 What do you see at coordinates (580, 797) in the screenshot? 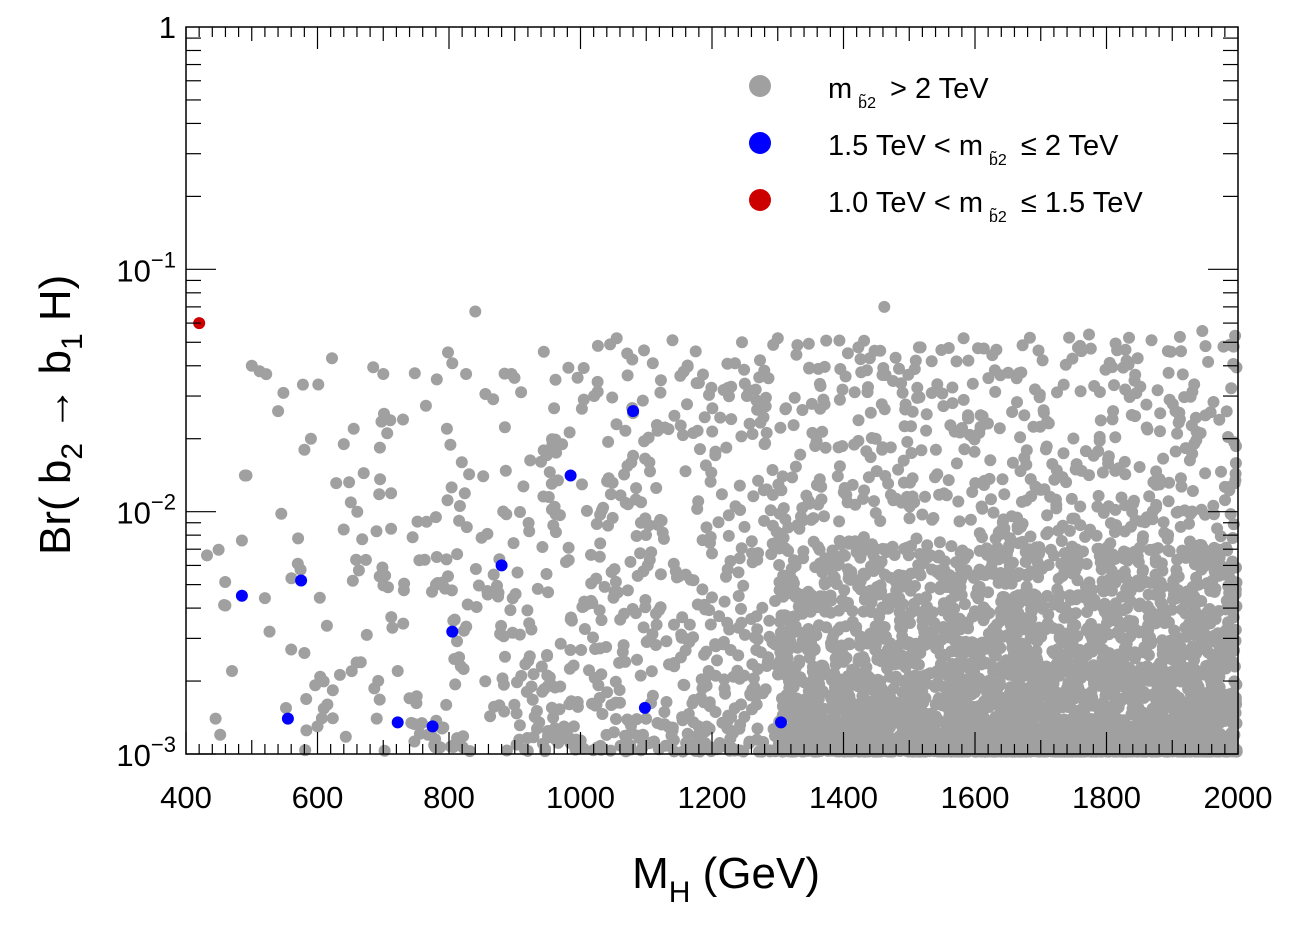
I see `x-tick-label: 1000` at bounding box center [580, 797].